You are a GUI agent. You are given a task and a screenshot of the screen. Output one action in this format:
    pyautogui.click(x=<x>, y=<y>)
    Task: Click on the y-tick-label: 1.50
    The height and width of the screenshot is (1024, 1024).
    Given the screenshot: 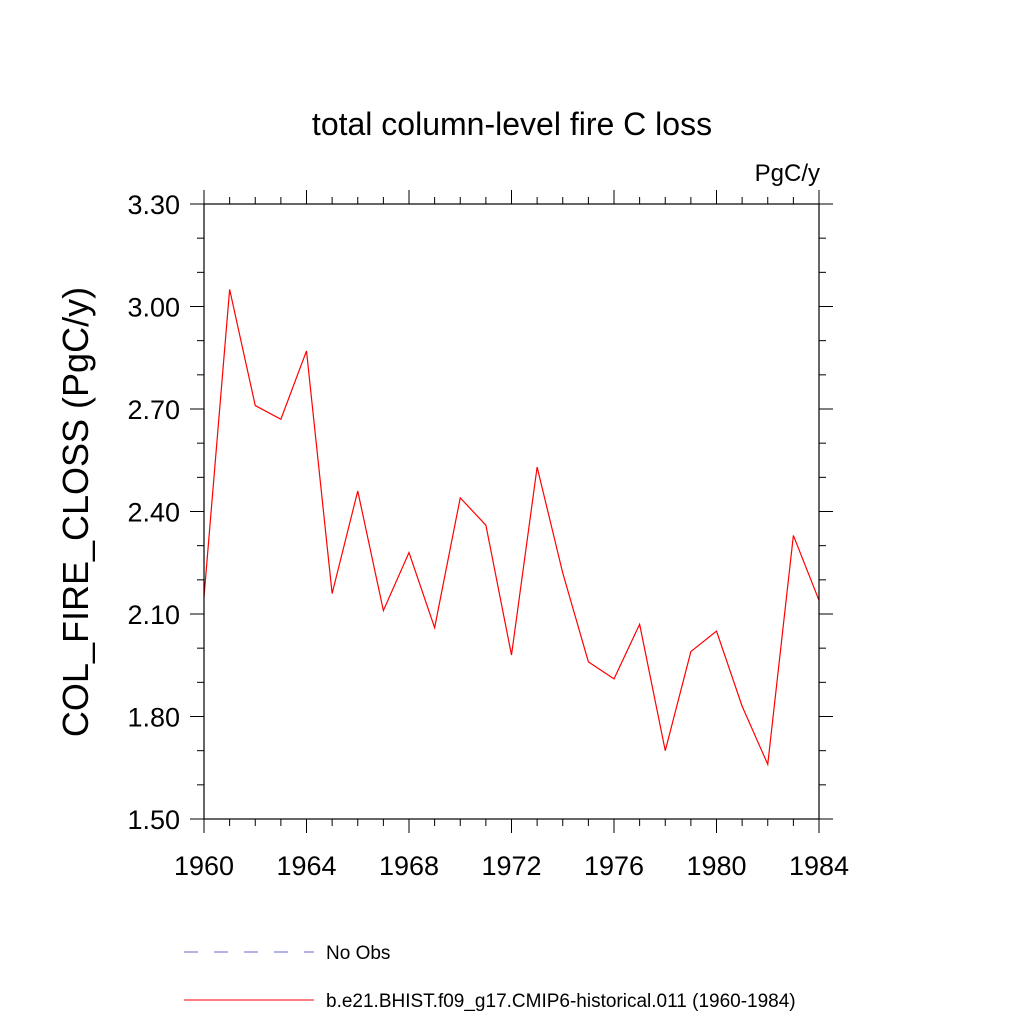 What is the action you would take?
    pyautogui.click(x=153, y=820)
    